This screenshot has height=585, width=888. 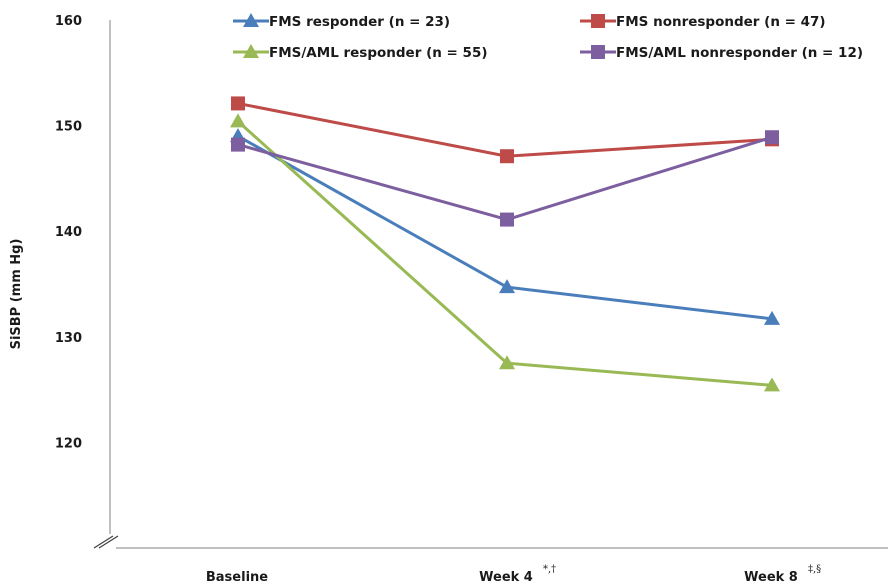 I want to click on y-tick-label: 130, so click(x=68, y=338).